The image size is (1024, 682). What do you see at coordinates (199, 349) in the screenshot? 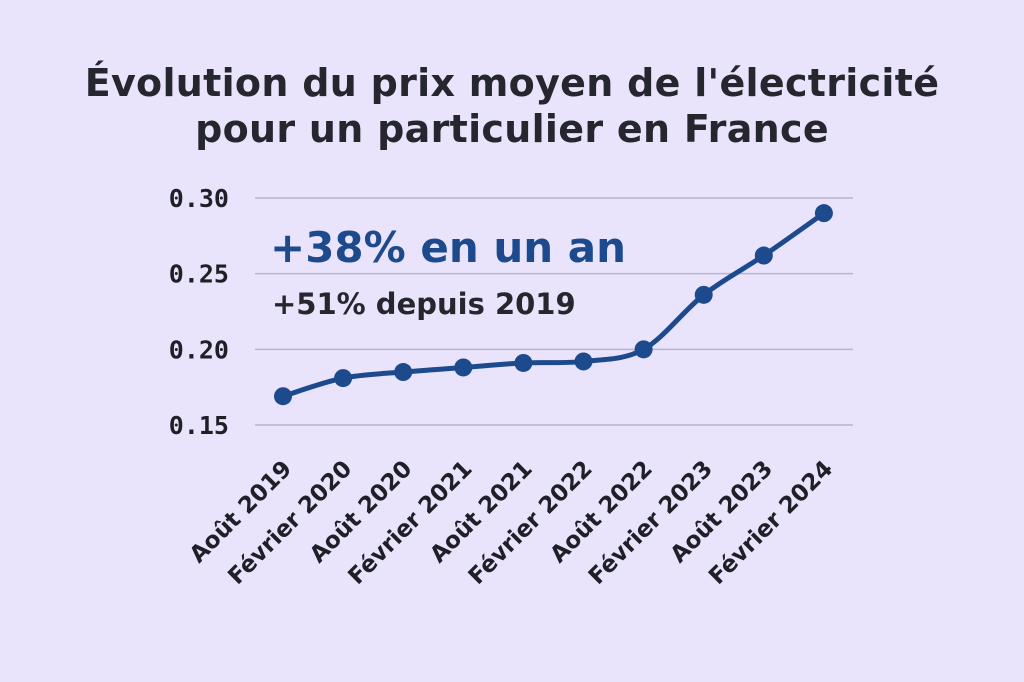
I see `y-tick-label: 0.20` at bounding box center [199, 349].